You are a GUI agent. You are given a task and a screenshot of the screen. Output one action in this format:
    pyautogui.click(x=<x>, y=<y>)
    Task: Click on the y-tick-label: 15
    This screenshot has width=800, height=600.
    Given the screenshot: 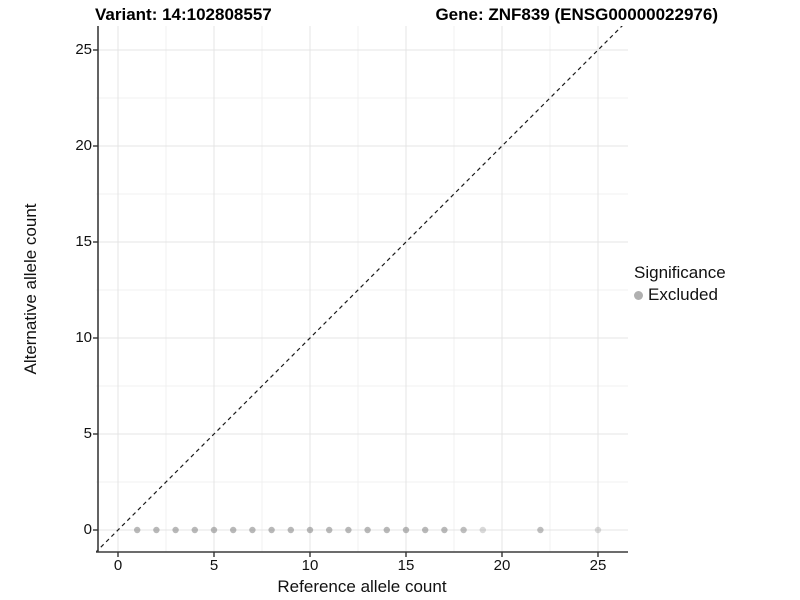 What is the action you would take?
    pyautogui.click(x=83, y=241)
    